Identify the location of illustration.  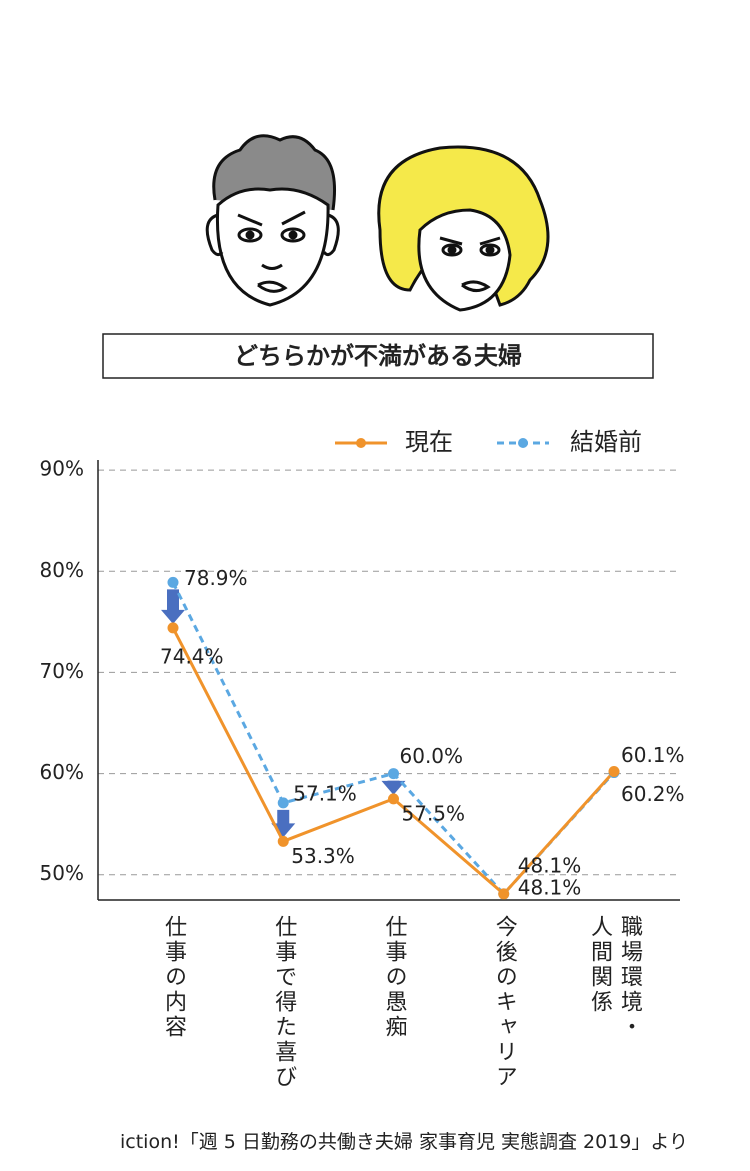
(377, 223).